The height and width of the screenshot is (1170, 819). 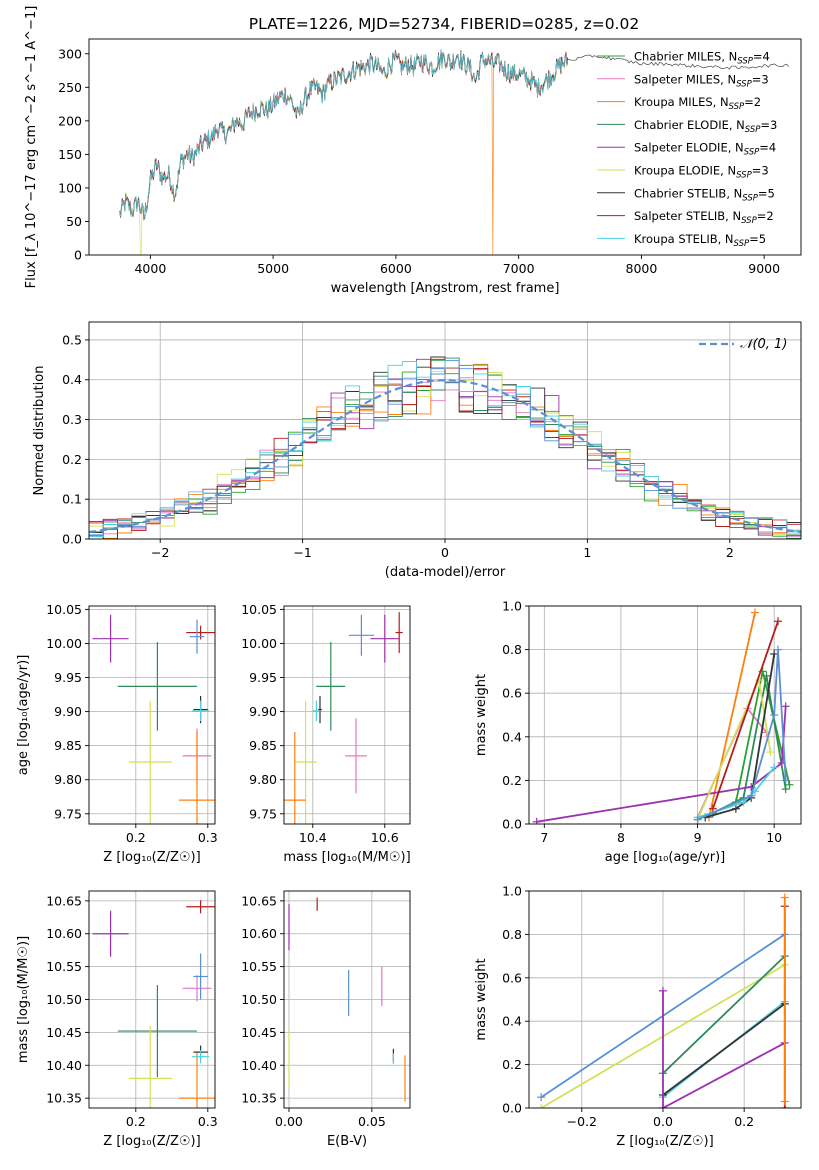 What do you see at coordinates (64, 999) in the screenshot?
I see `y-tick-label: 10.50` at bounding box center [64, 999].